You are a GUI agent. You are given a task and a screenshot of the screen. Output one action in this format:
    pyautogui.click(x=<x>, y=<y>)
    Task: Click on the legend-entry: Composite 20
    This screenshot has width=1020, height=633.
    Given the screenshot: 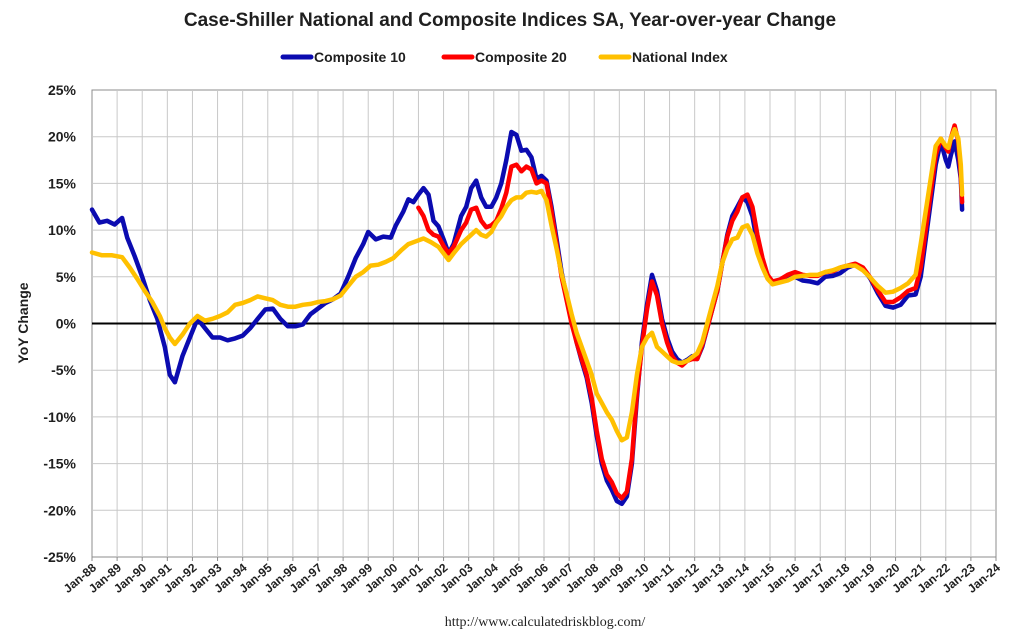 What is the action you would take?
    pyautogui.click(x=504, y=57)
    